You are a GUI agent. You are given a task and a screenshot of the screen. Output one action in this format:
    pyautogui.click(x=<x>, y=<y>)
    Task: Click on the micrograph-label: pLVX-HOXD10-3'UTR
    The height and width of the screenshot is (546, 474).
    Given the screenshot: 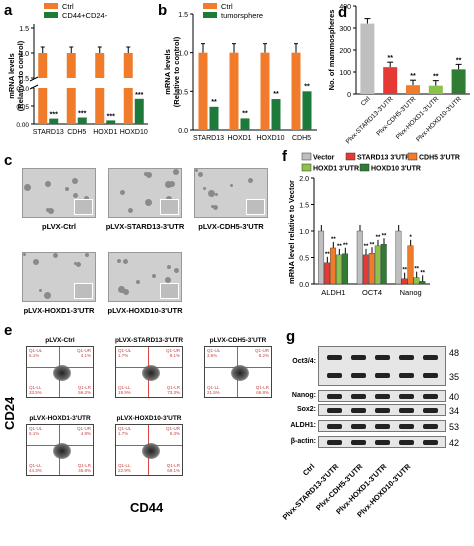 What is the action you would take?
    pyautogui.click(x=145, y=310)
    